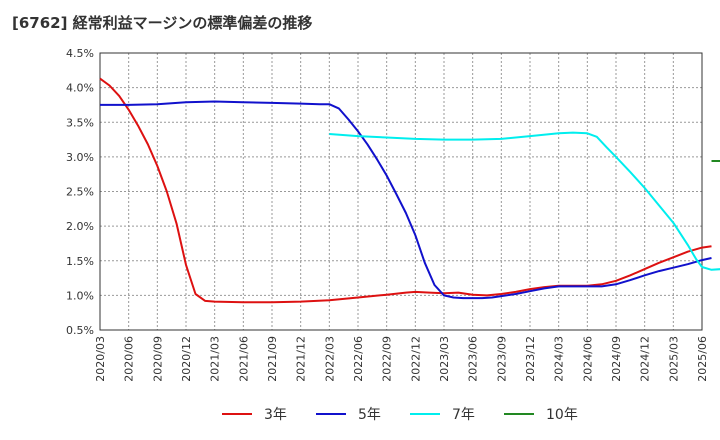 Image resolution: width=720 pixels, height=440 pixels. I want to click on legend-label: 5年, so click(369, 415).